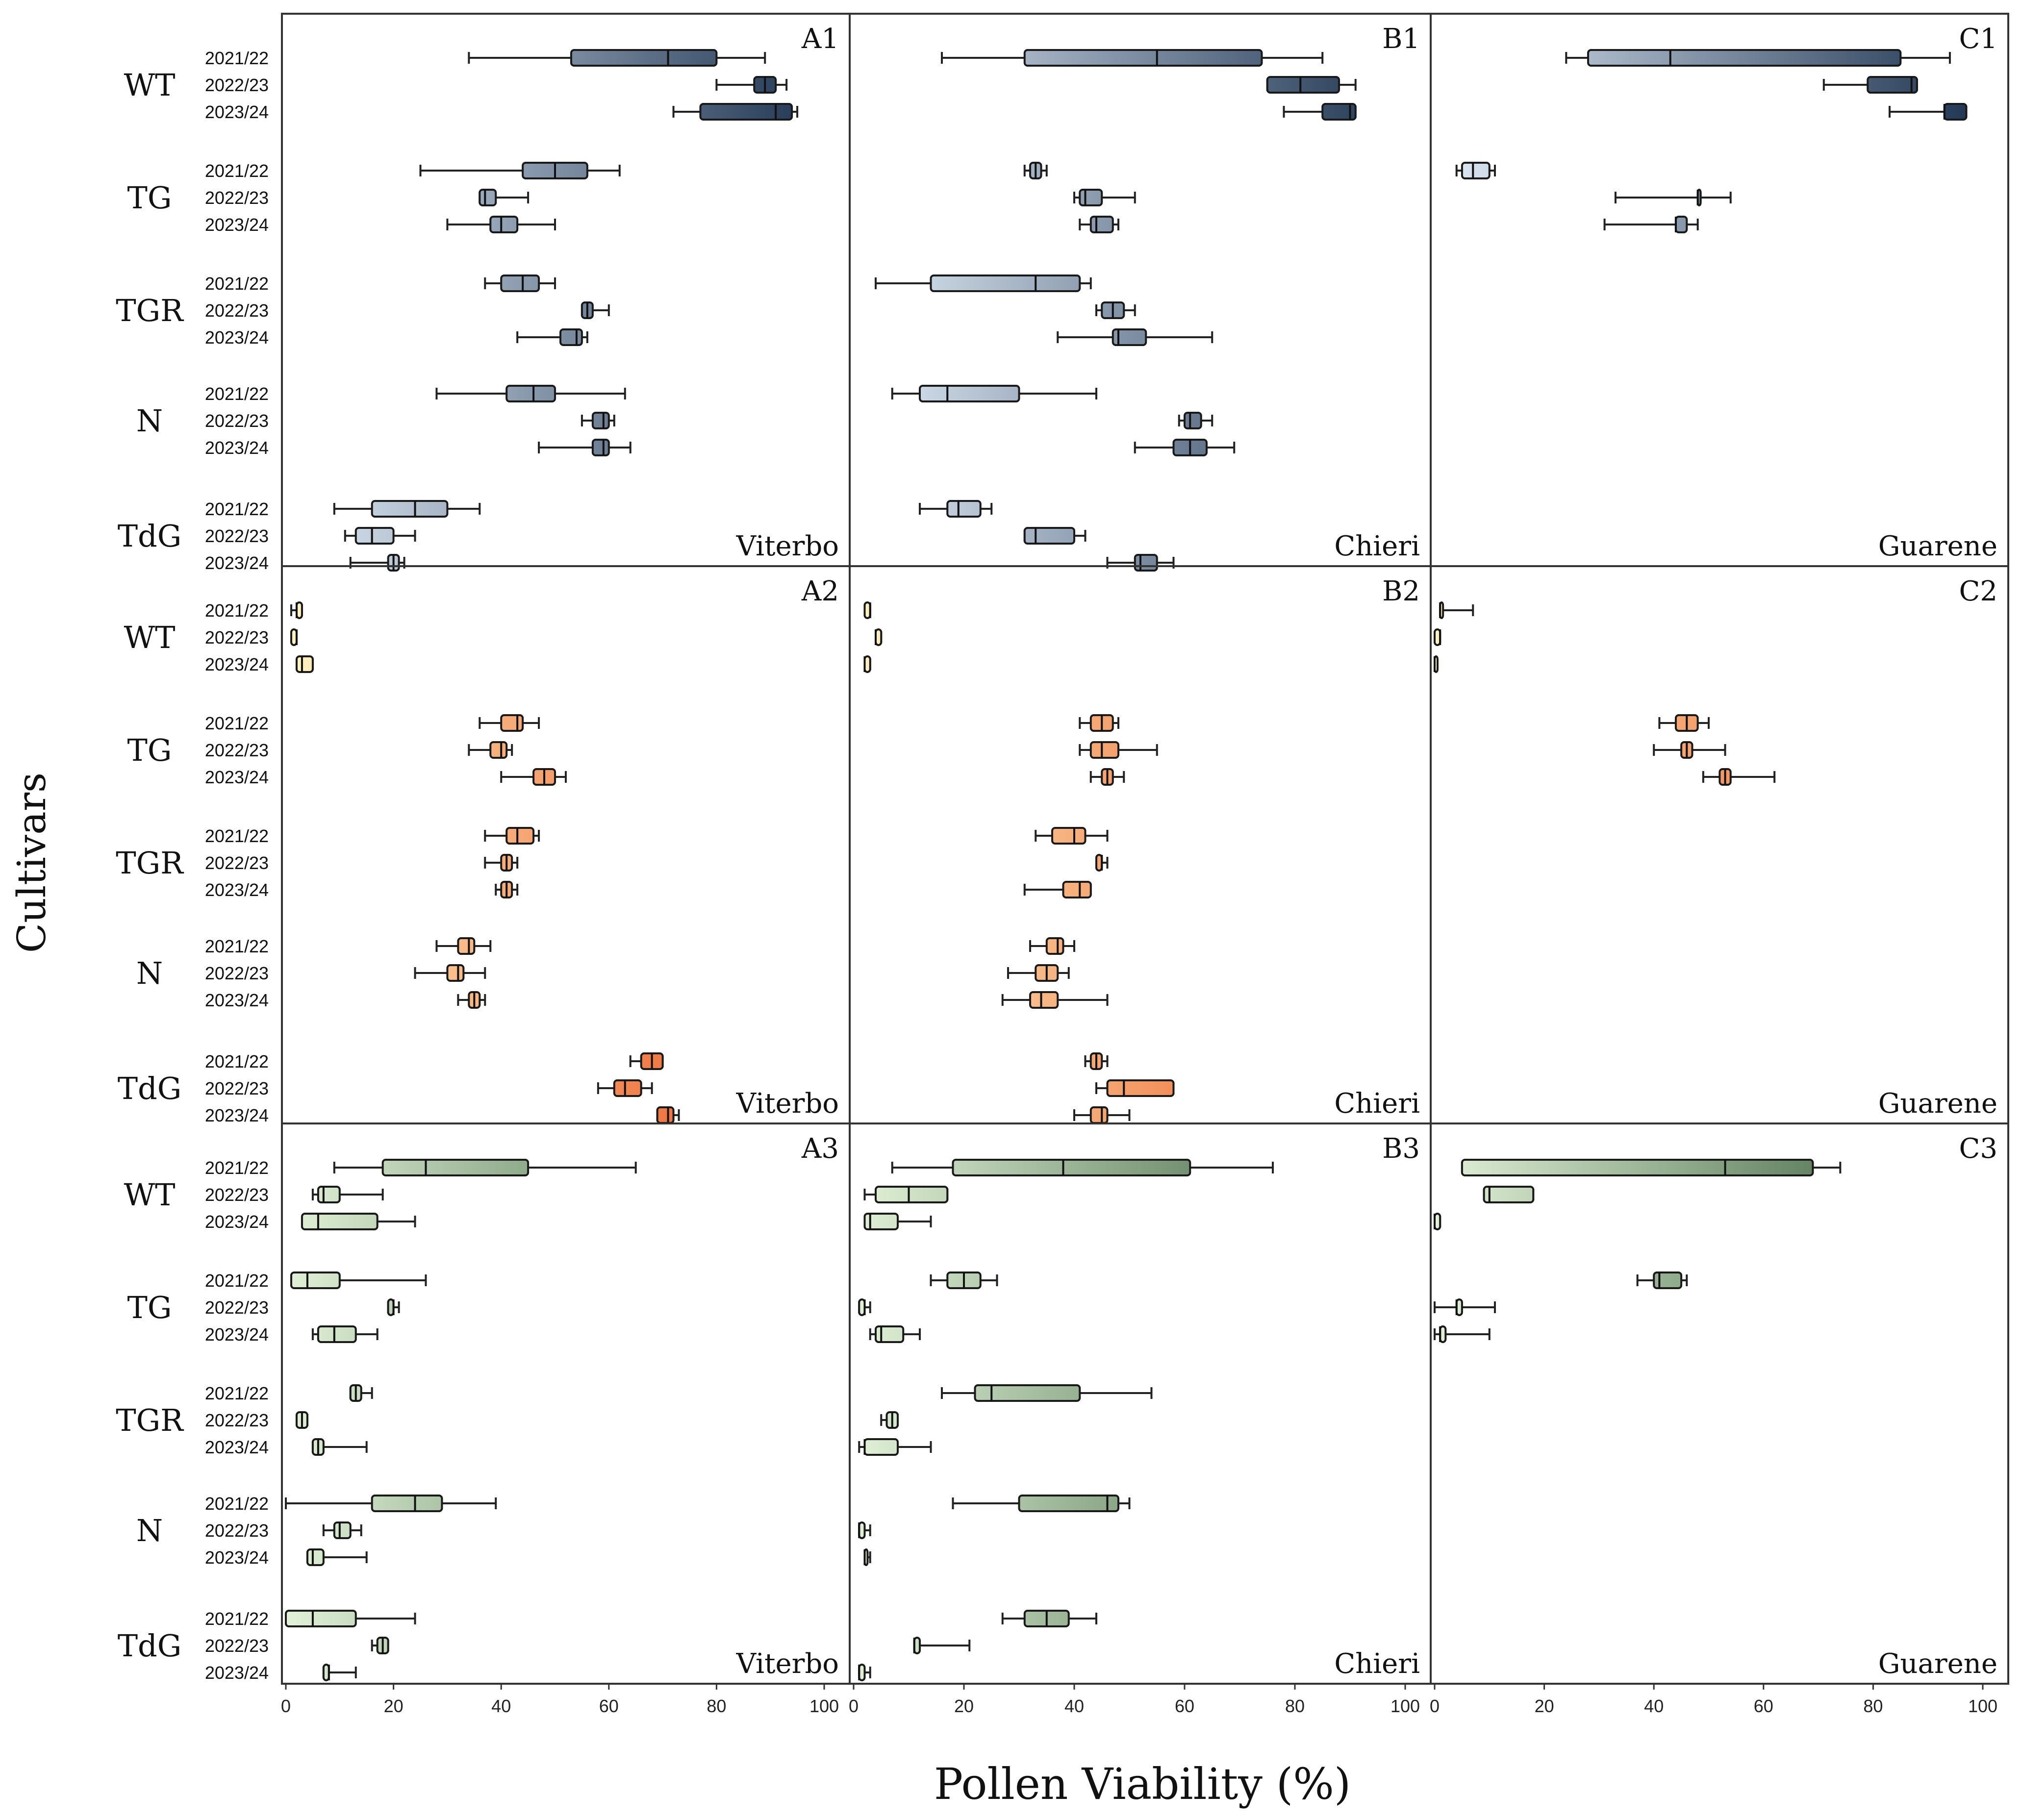  I want to click on box-A1-TdG-2023/24, so click(377, 563).